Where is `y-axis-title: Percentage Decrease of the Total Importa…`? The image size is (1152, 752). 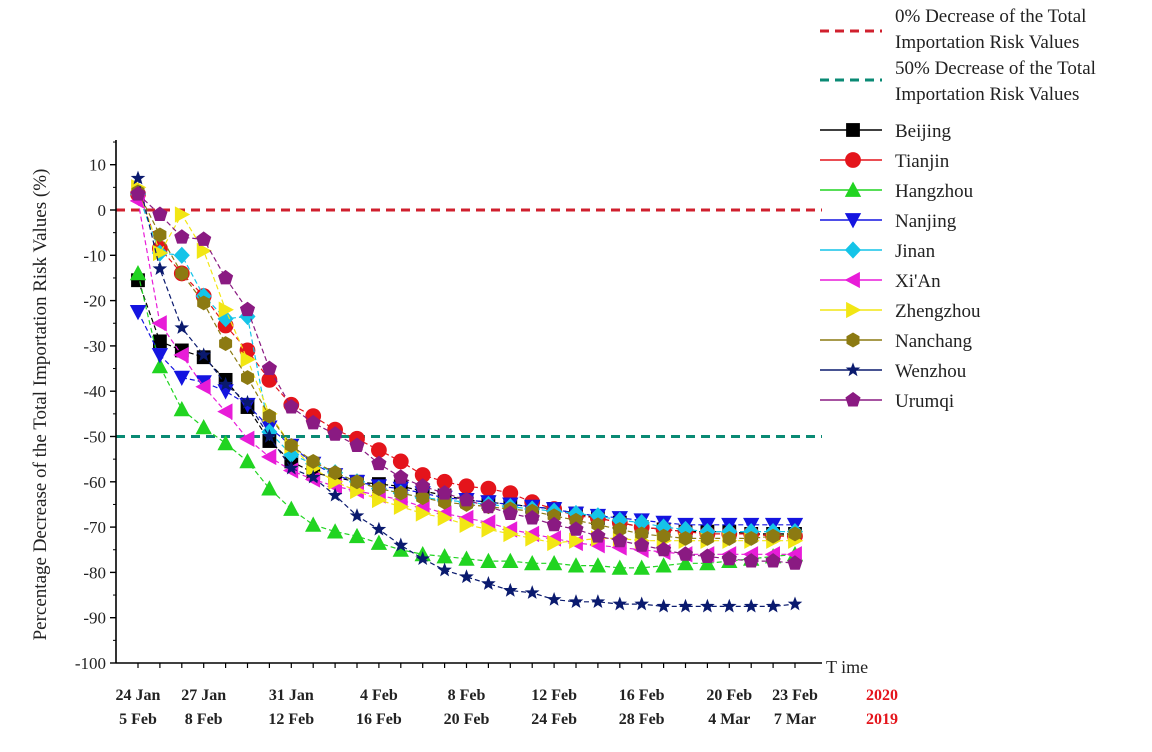
y-axis-title: Percentage Decrease of the Total Importa… is located at coordinates (40, 405).